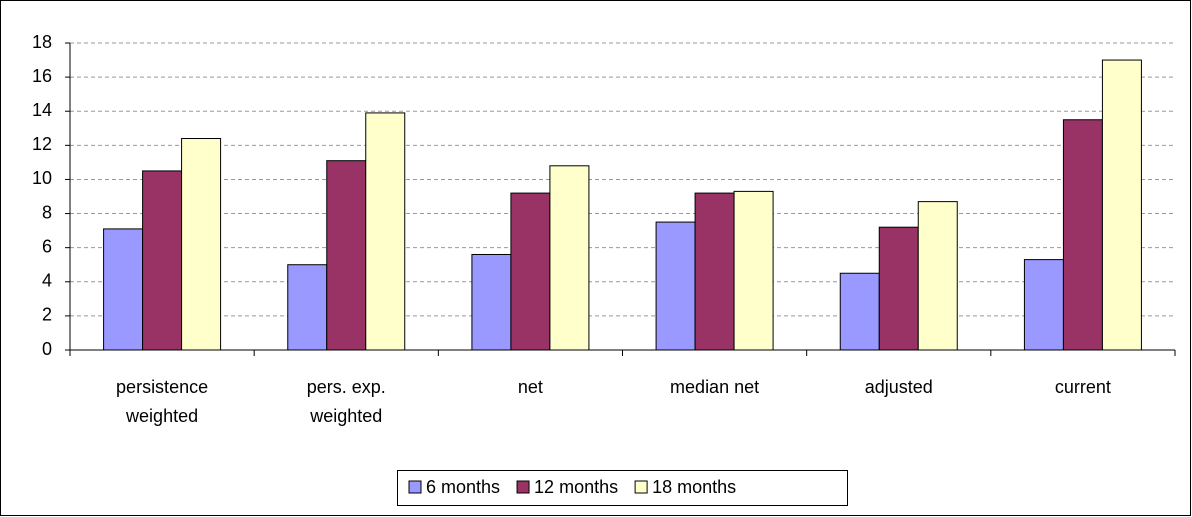 The height and width of the screenshot is (517, 1192). Describe the element at coordinates (463, 487) in the screenshot. I see `legend-label: 6 months` at that location.